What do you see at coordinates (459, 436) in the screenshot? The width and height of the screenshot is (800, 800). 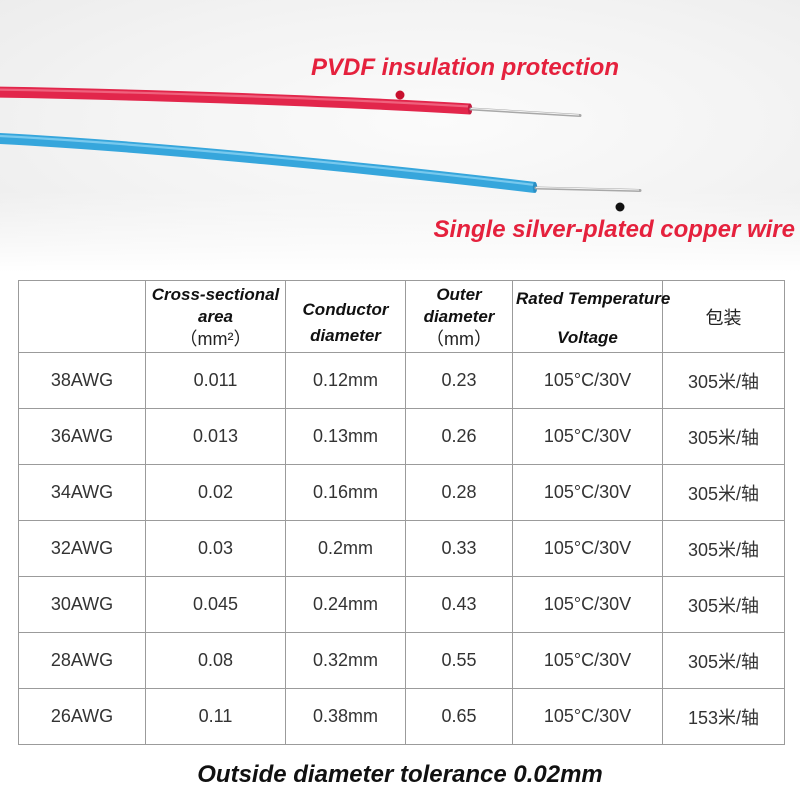 I see `outer-diameter-cell: 0.26` at bounding box center [459, 436].